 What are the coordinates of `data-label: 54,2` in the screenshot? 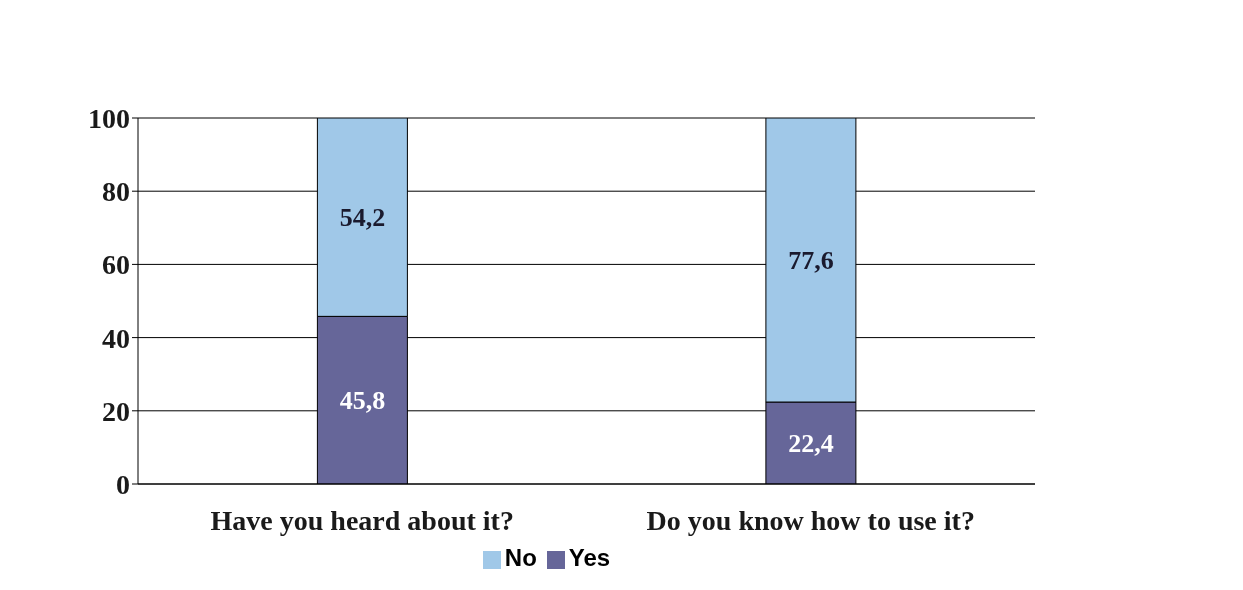 It's located at (362, 217).